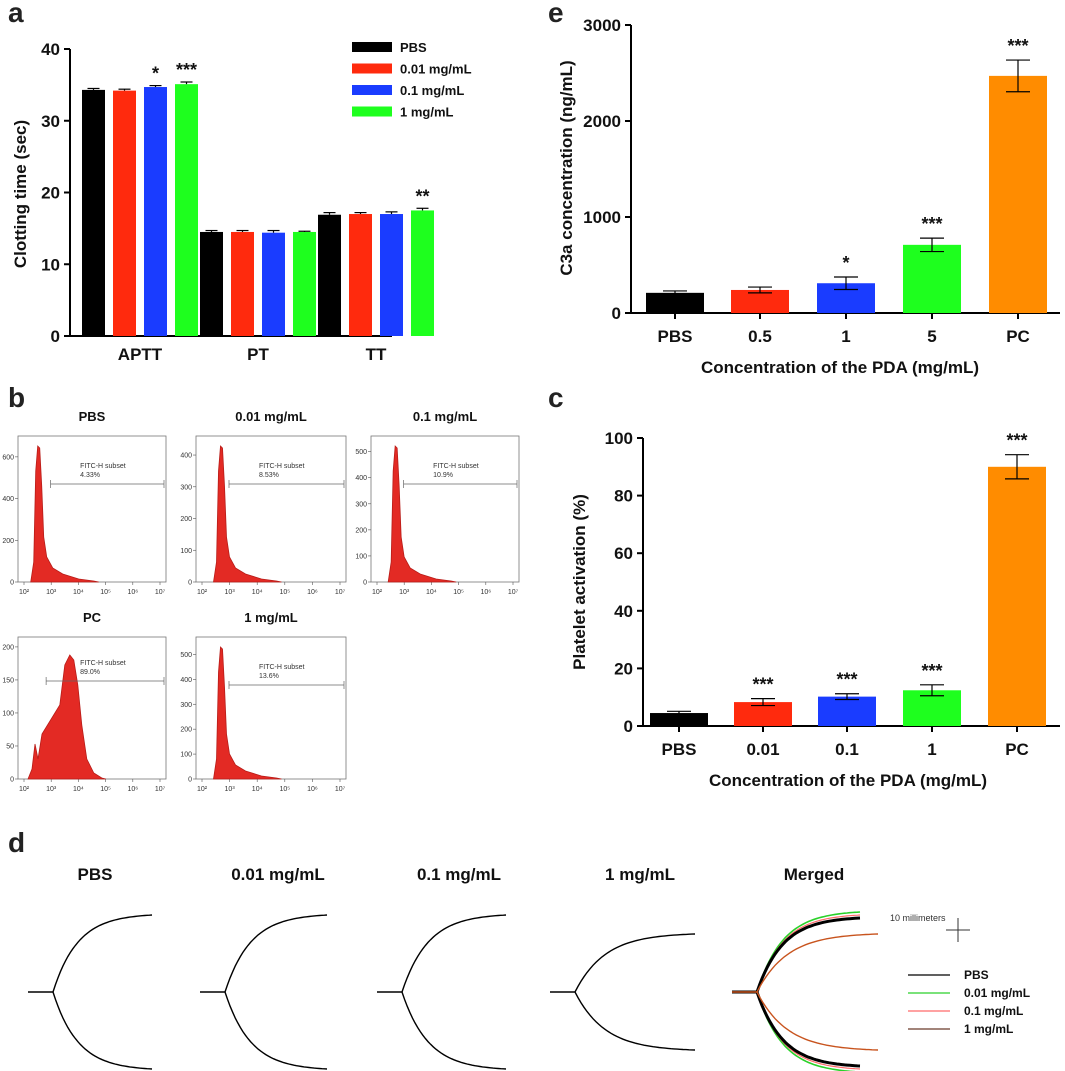 The image size is (1065, 1071). What do you see at coordinates (271, 416) in the screenshot?
I see `histogram-title: 0.01 mg/mL` at bounding box center [271, 416].